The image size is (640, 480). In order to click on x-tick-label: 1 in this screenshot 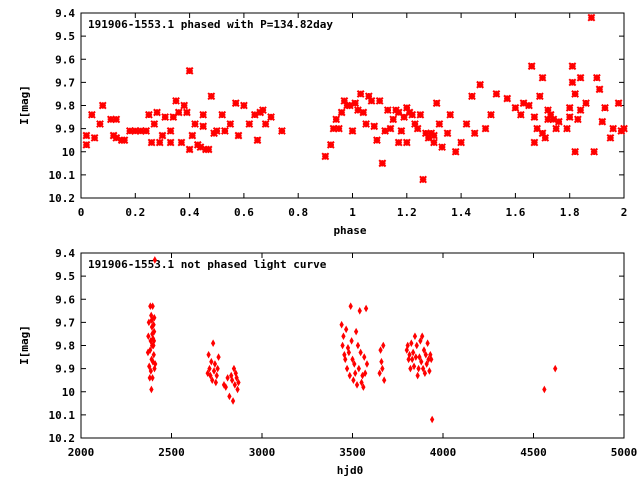, I will do `click(352, 212)`.